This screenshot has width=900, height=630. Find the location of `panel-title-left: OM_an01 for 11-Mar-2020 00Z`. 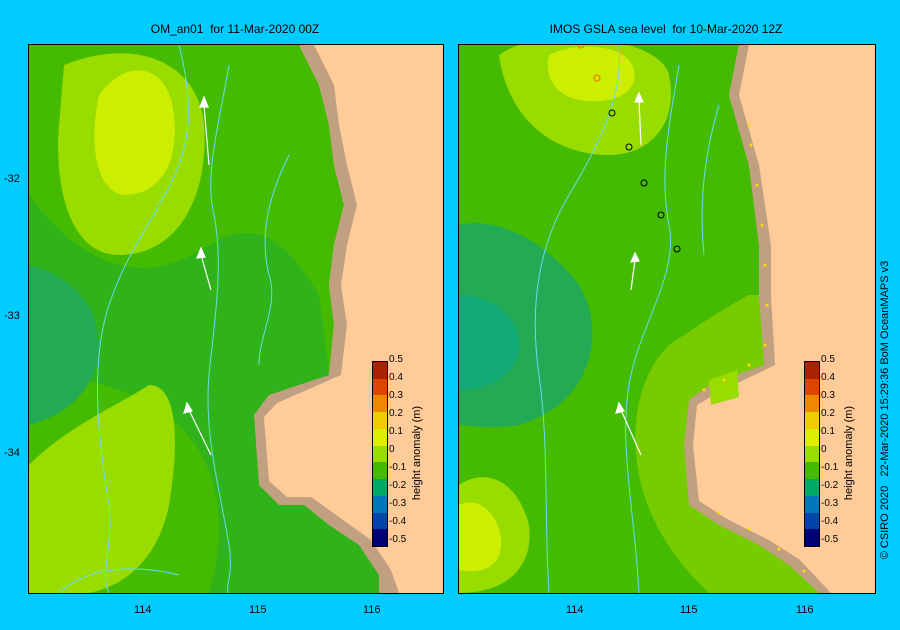

panel-title-left: OM_an01 for 11-Mar-2020 00Z is located at coordinates (235, 29).